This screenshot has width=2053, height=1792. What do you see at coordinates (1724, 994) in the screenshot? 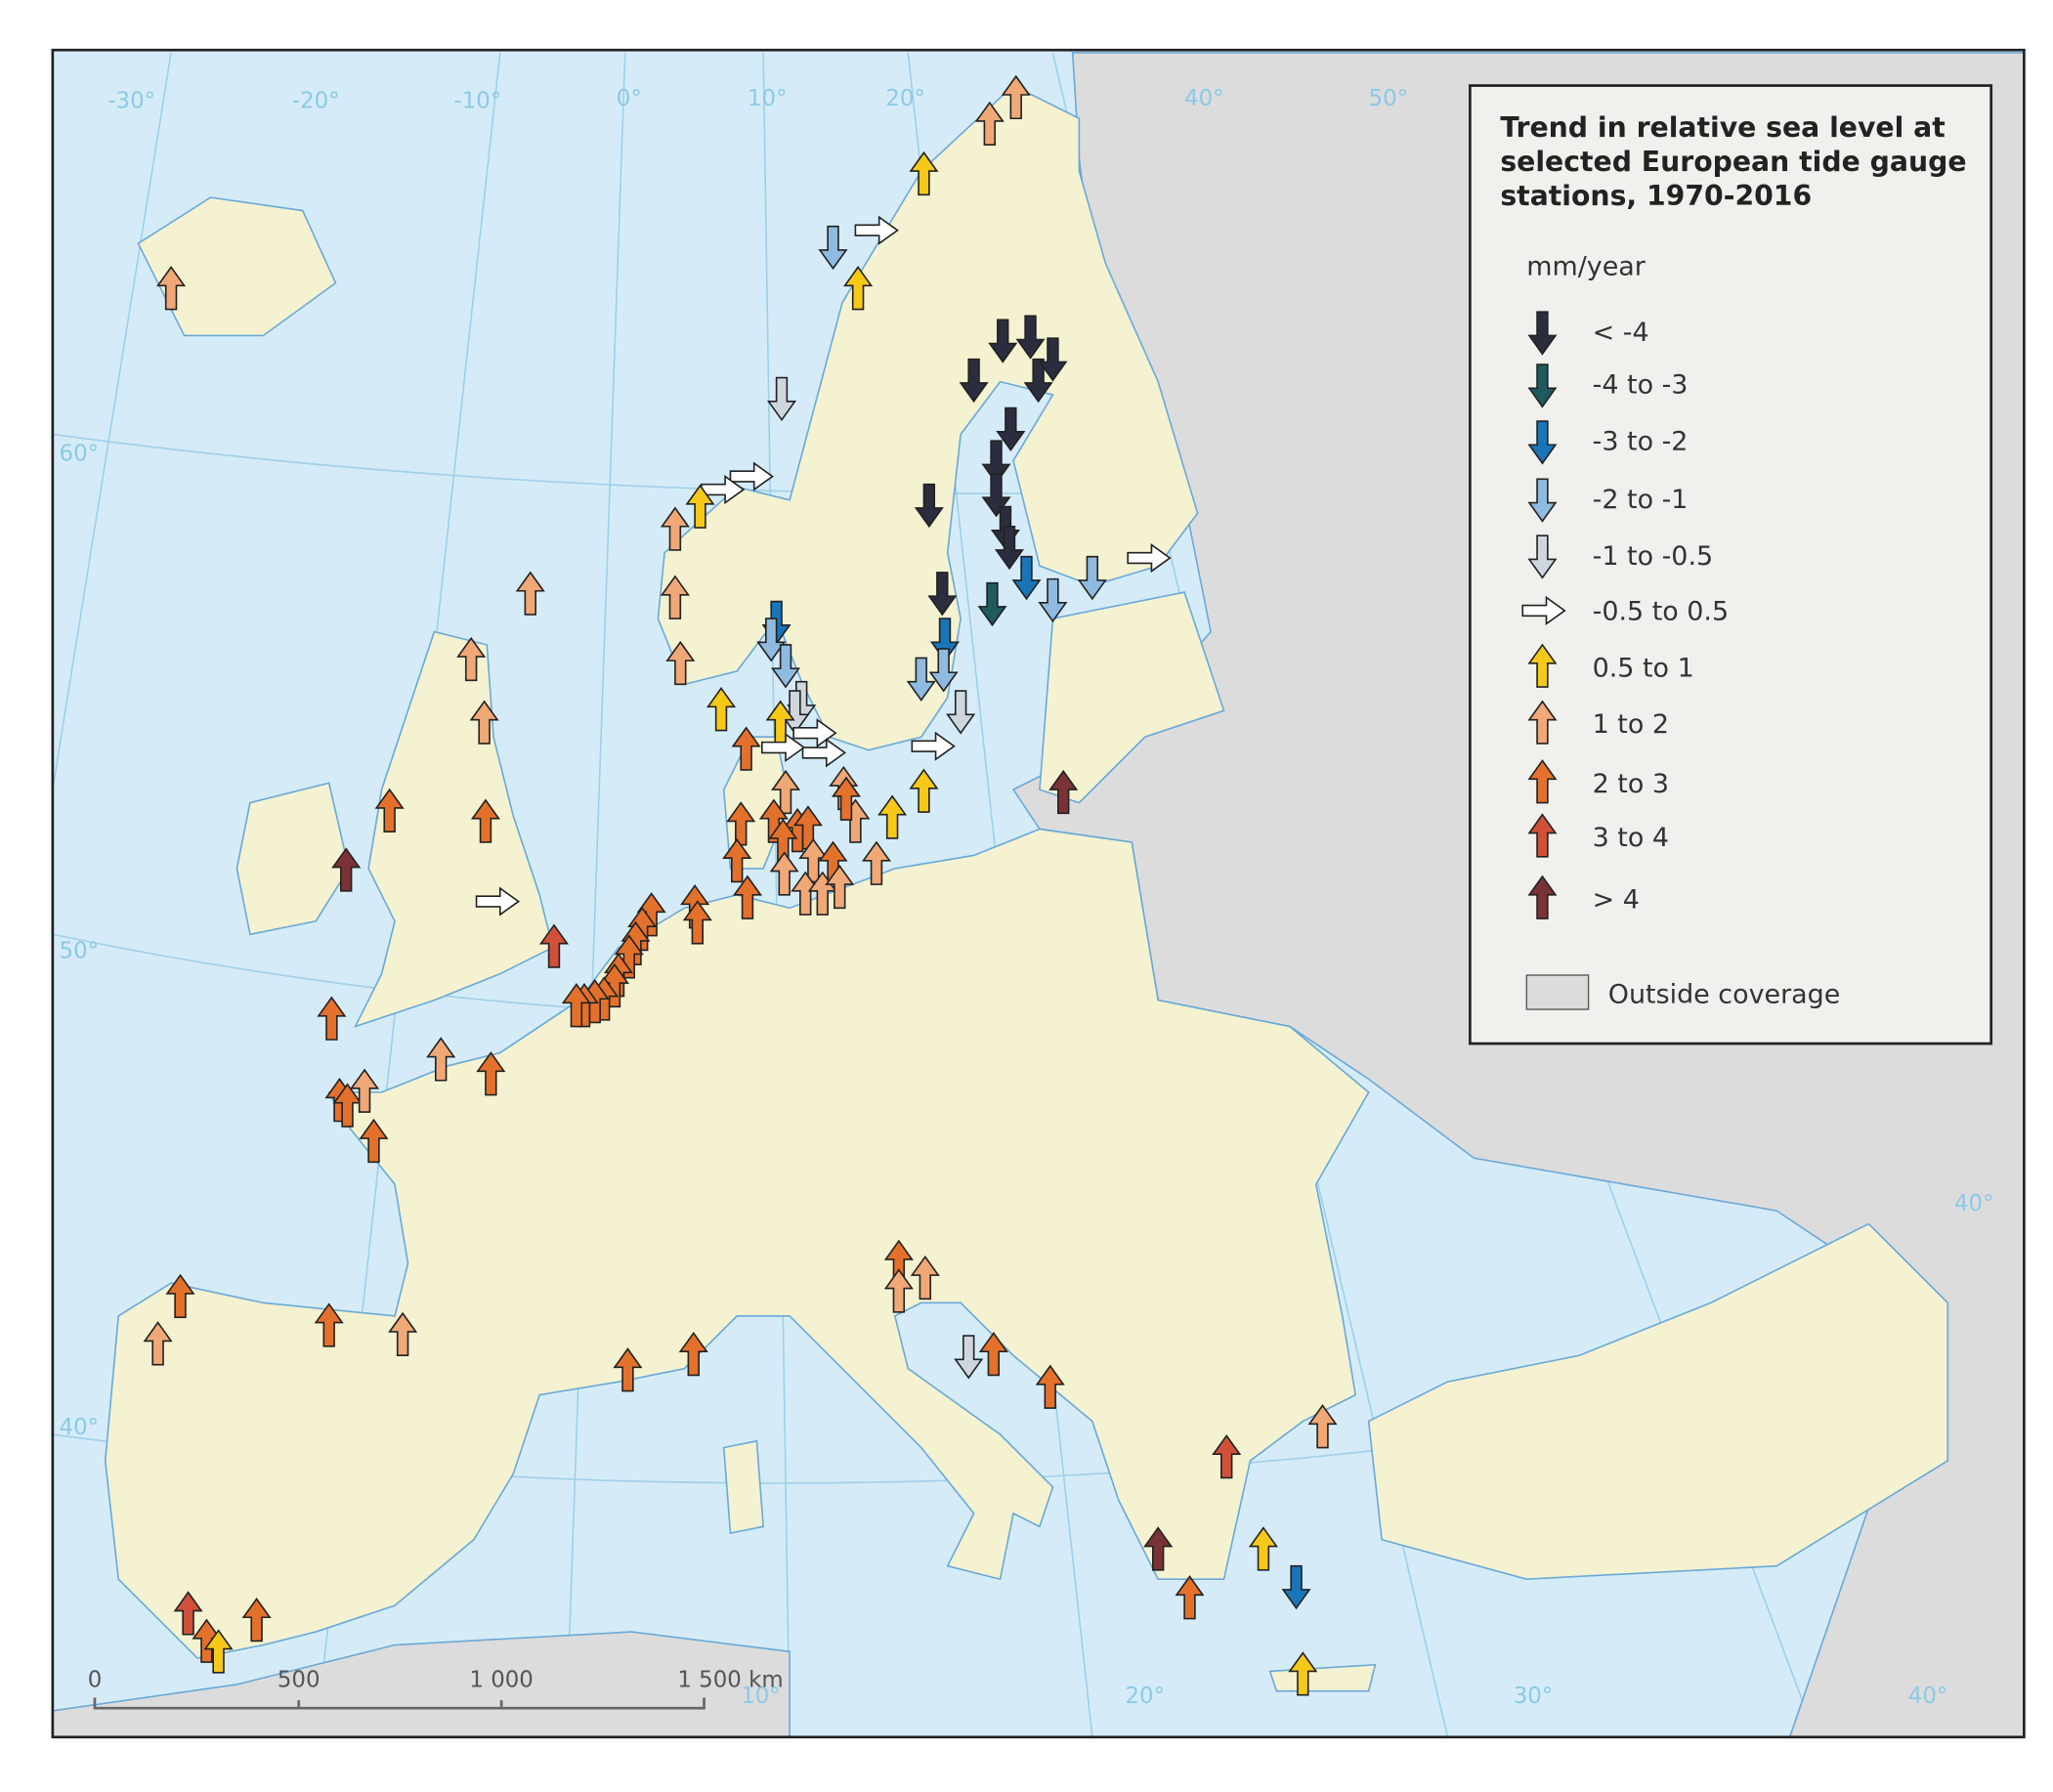
I see `legend-outside: Outside coverage` at bounding box center [1724, 994].